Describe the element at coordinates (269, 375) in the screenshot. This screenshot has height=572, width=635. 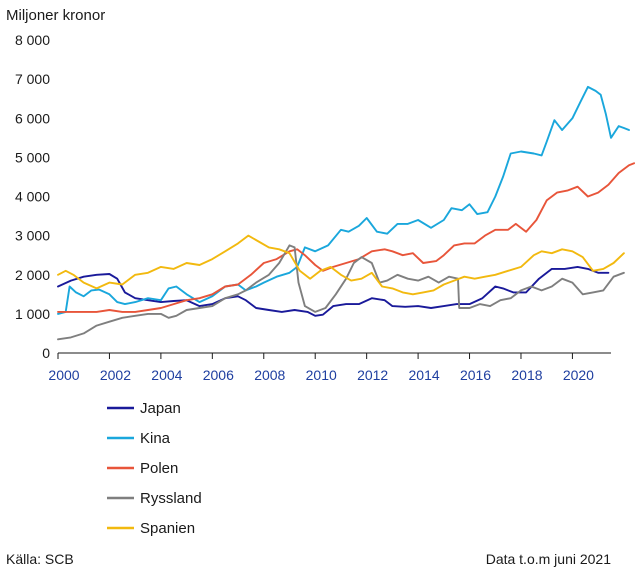
I see `x-tick-label: 2008` at that location.